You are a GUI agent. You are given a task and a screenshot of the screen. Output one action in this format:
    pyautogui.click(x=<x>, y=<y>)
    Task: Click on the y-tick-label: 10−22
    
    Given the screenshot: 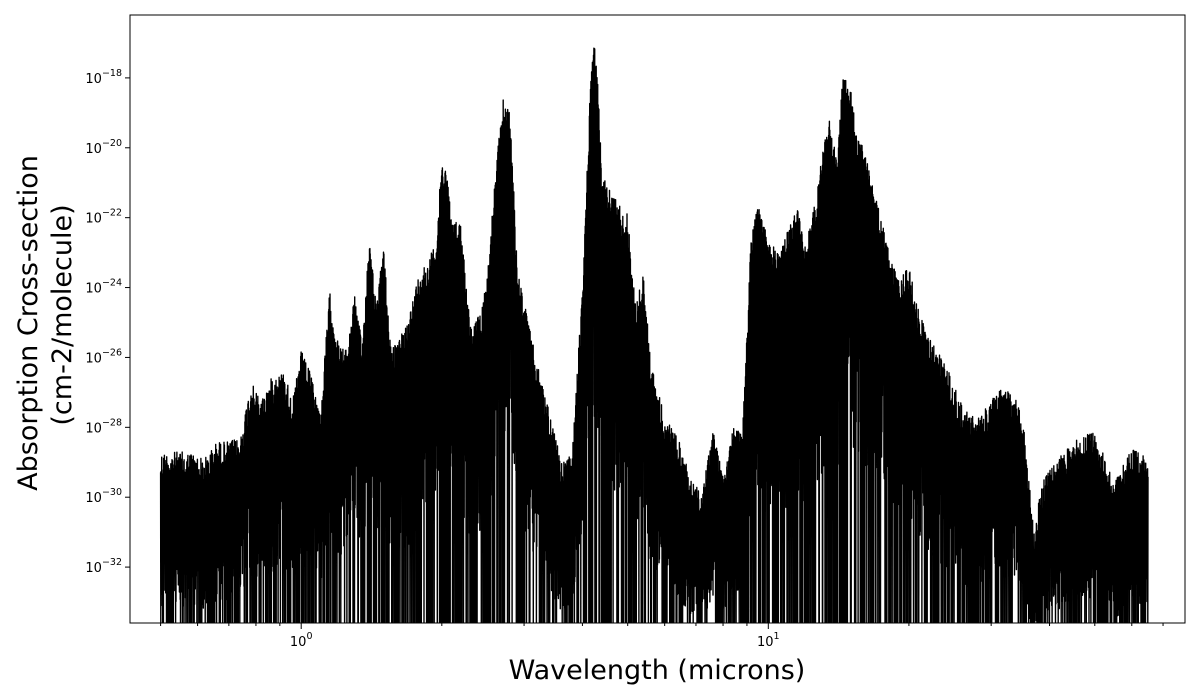 What is the action you would take?
    pyautogui.click(x=103, y=217)
    